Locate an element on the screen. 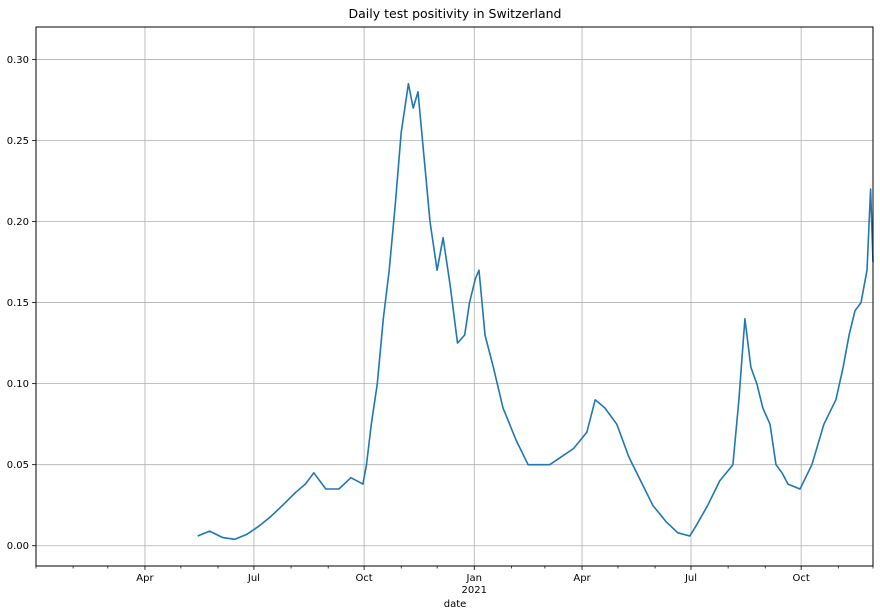  x-axis-label: date is located at coordinates (455, 604).